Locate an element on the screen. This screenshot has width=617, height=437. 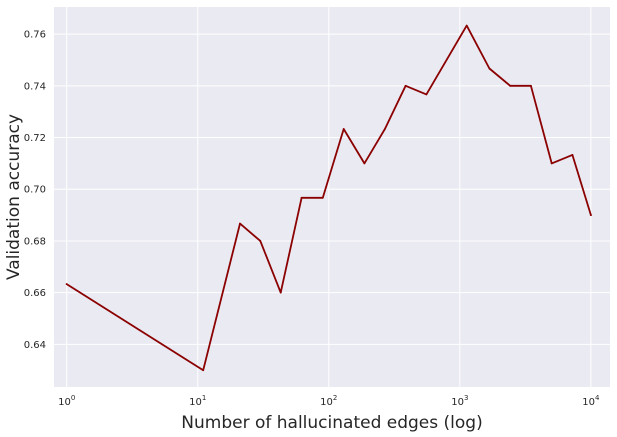
y-axis-ticks: 0.64 0.66 0.68 0.70 0.72 0.74 0.76 is located at coordinates (35, 190).